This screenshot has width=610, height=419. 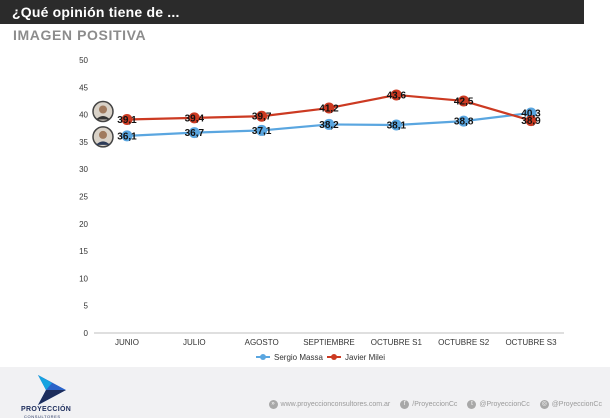 What do you see at coordinates (329, 342) in the screenshot?
I see `x-tick-label: SEPTIEMBRE` at bounding box center [329, 342].